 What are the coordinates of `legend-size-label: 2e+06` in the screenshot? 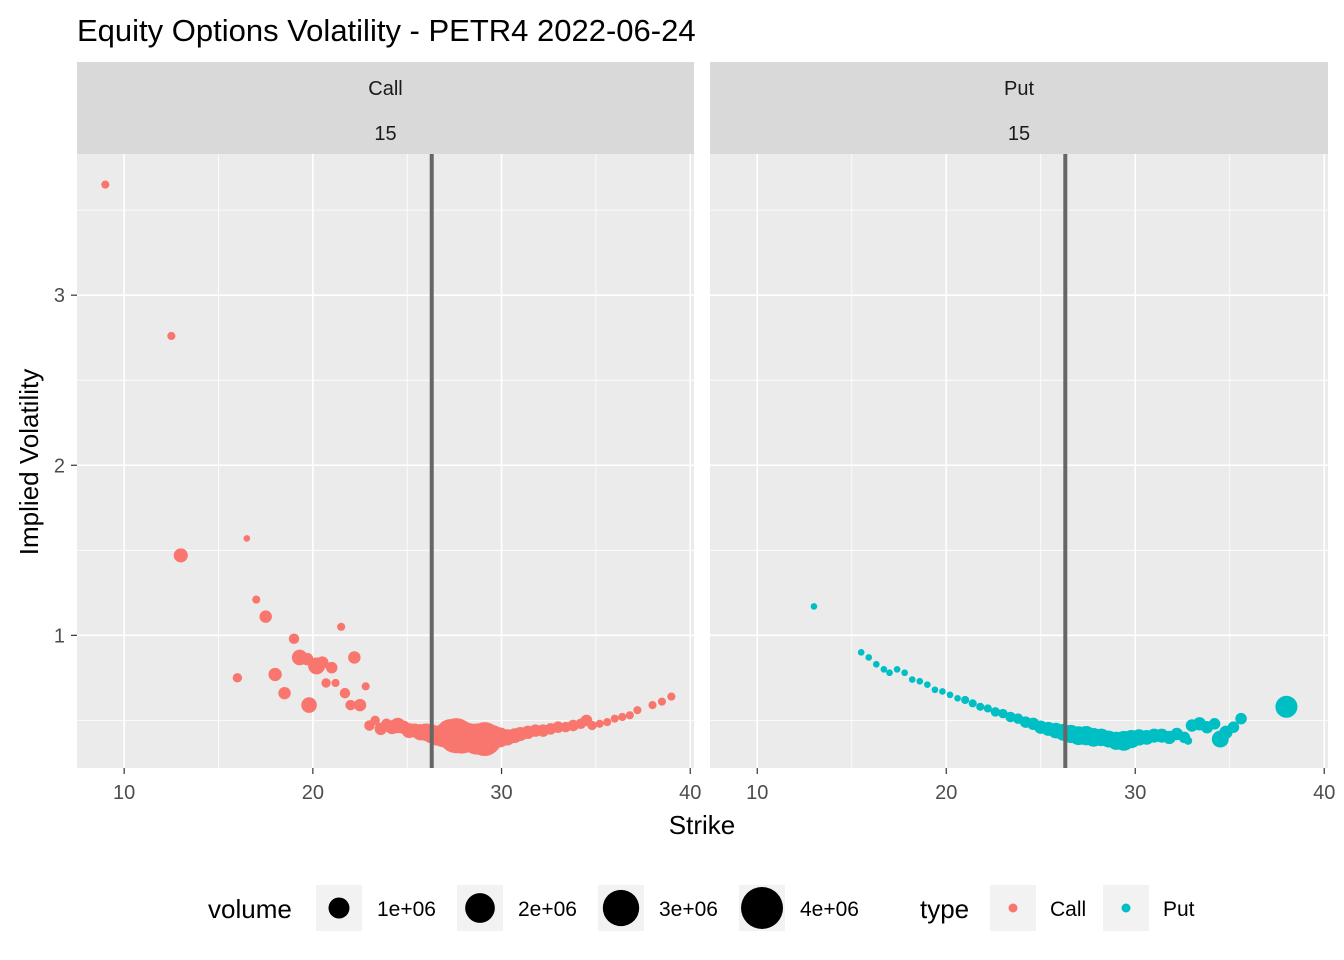 It's located at (547, 909).